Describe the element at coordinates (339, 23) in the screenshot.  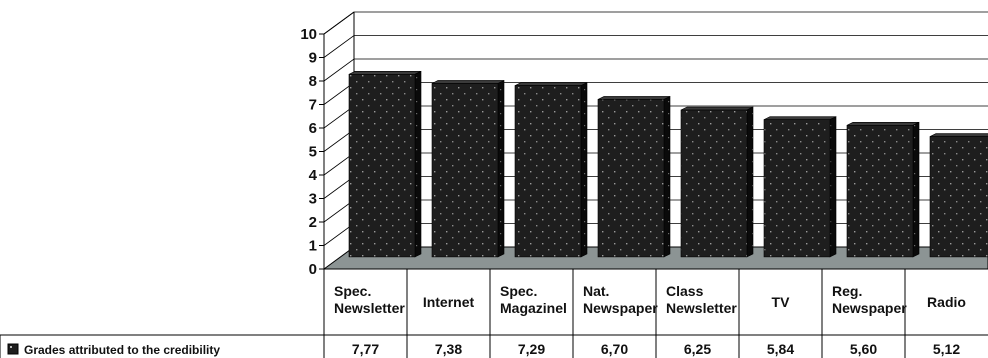
I see `top-depth-edge` at that location.